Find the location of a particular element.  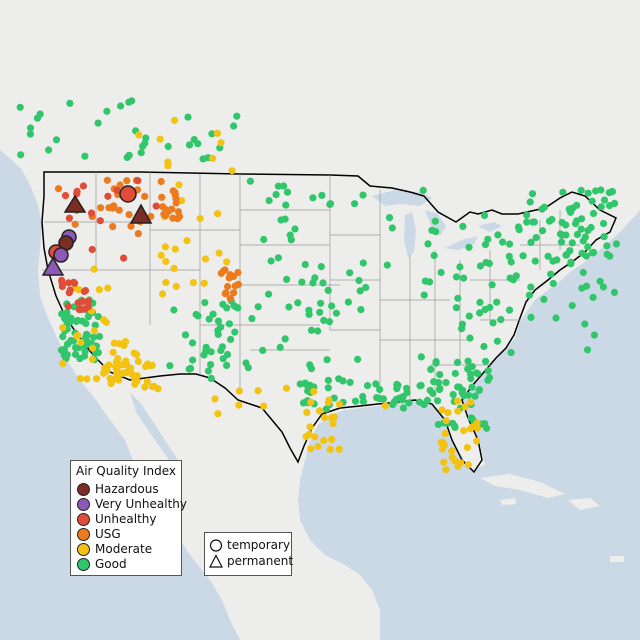

legend-label: Unhealthy is located at coordinates (126, 519).